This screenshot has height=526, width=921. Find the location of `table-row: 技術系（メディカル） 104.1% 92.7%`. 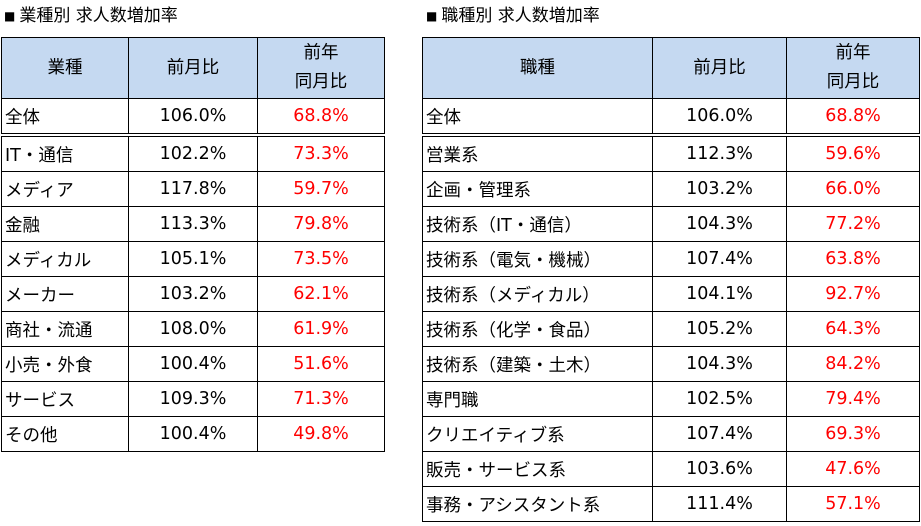

table-row: 技術系（メディカル） 104.1% 92.7% is located at coordinates (671, 294).